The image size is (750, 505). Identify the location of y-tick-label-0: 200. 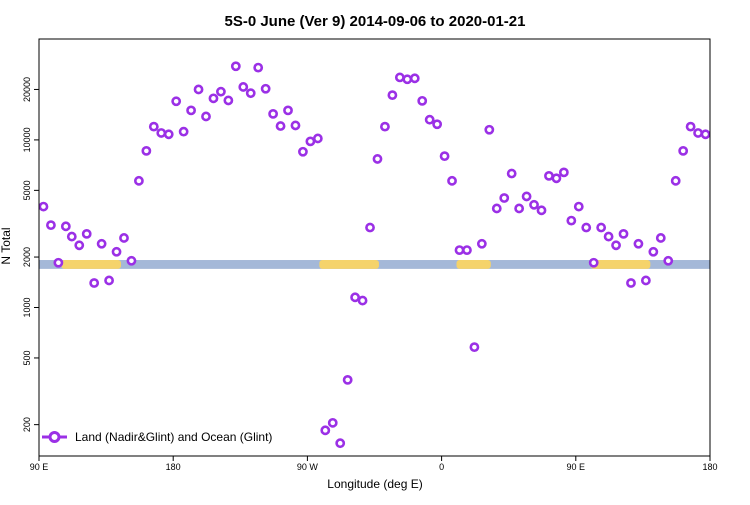
(27, 424).